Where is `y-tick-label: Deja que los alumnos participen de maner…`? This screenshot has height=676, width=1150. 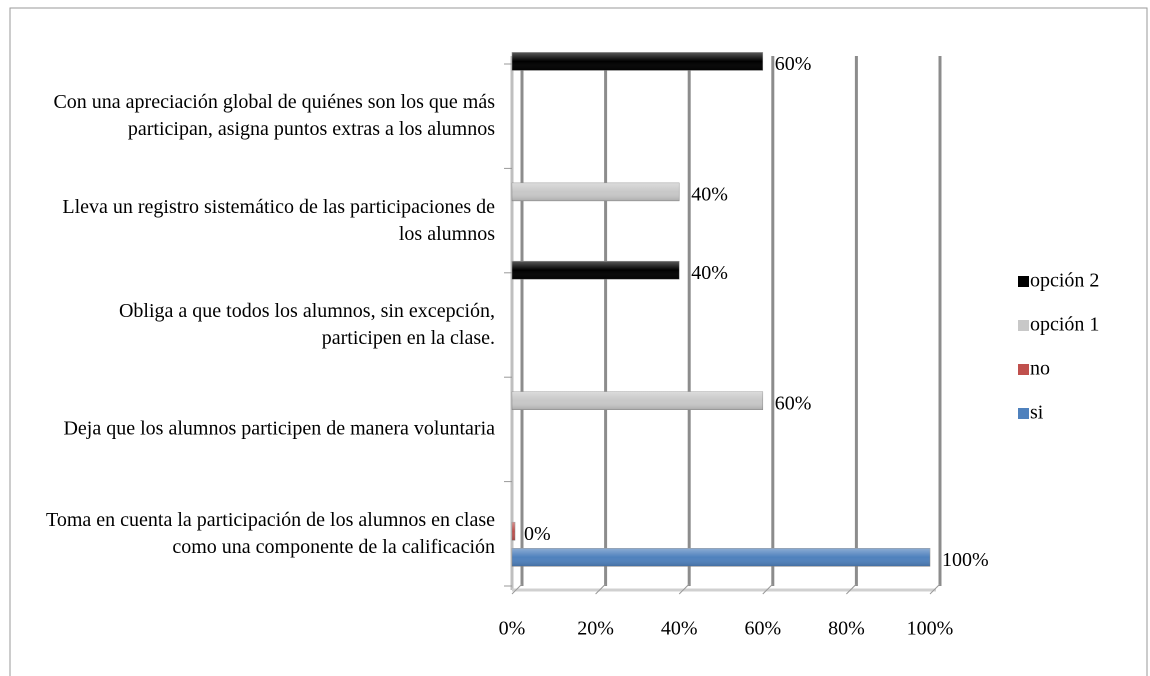 y-tick-label: Deja que los alumnos participen de maner… is located at coordinates (279, 428).